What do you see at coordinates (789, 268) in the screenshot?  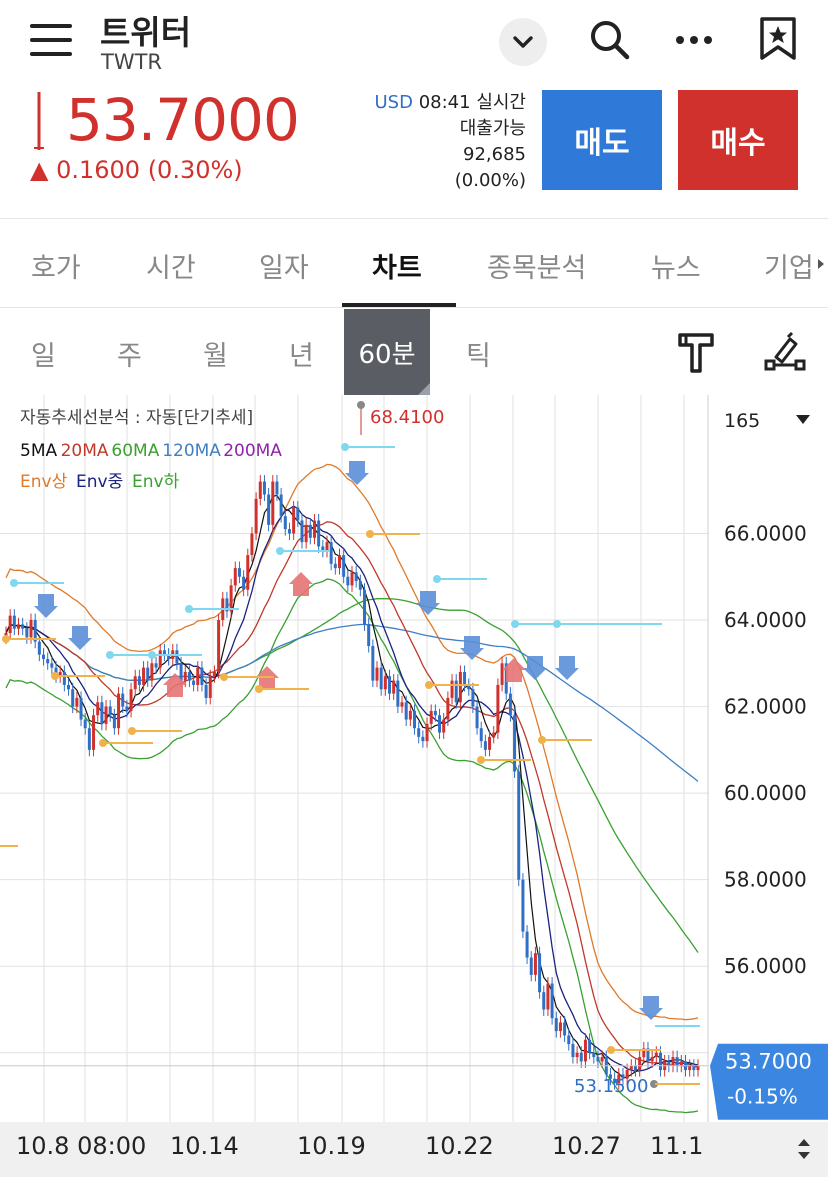 I see `tab-company: 기업` at bounding box center [789, 268].